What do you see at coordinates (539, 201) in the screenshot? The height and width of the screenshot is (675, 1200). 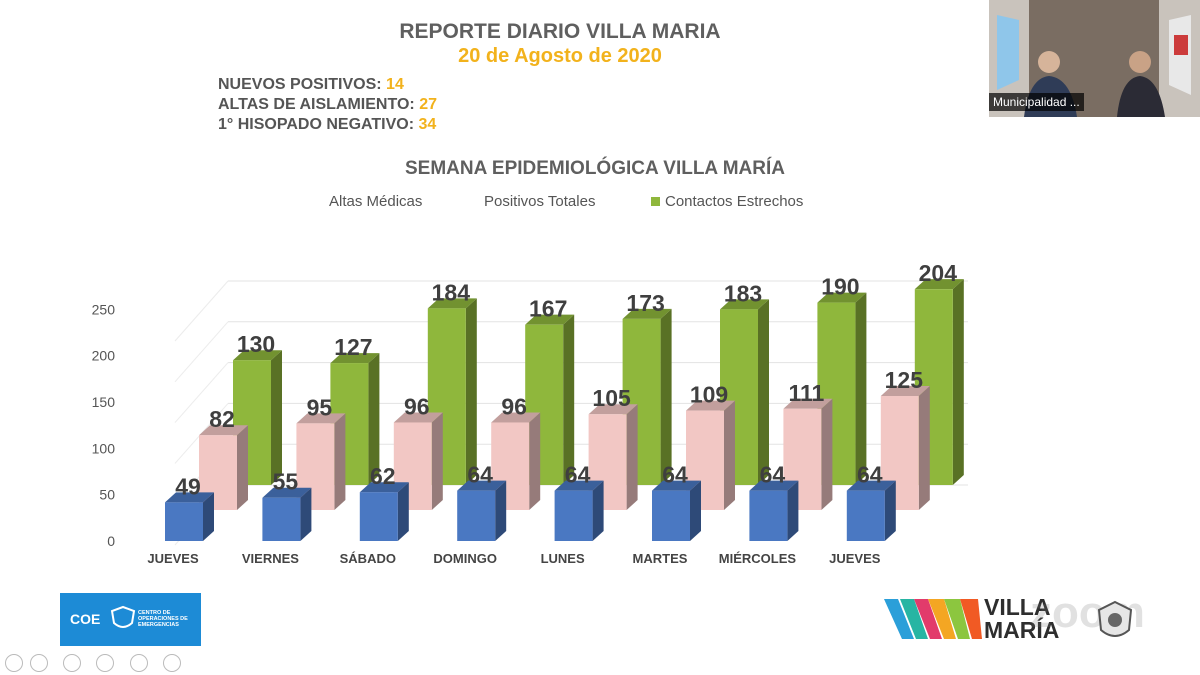 I see `legend-item-positivos: Positivos Totales` at bounding box center [539, 201].